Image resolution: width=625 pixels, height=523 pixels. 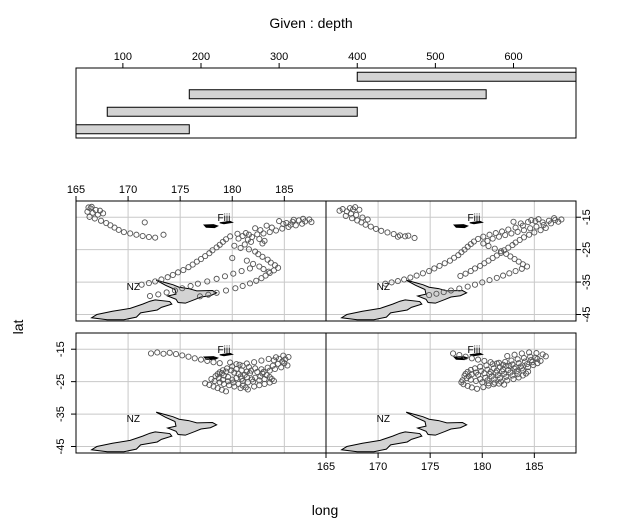 I want to click on landmass-fiji, so click(x=461, y=226).